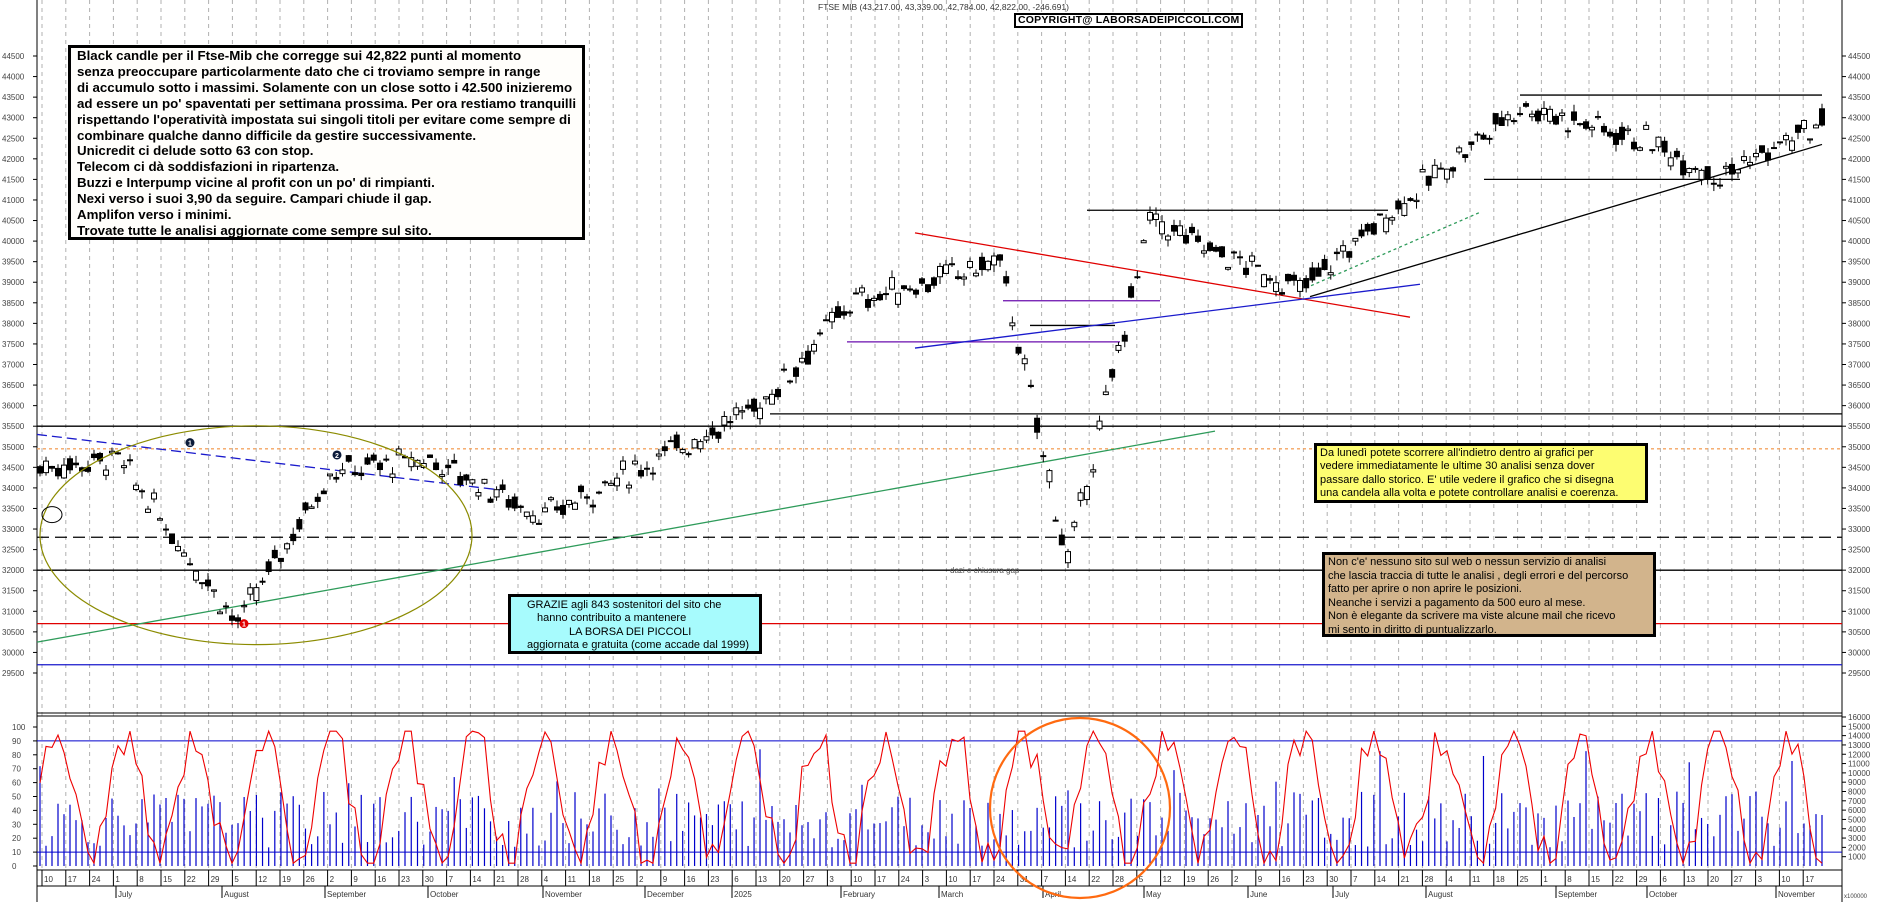  Describe the element at coordinates (1859, 77) in the screenshot. I see `price-tick-label: 44000` at that location.